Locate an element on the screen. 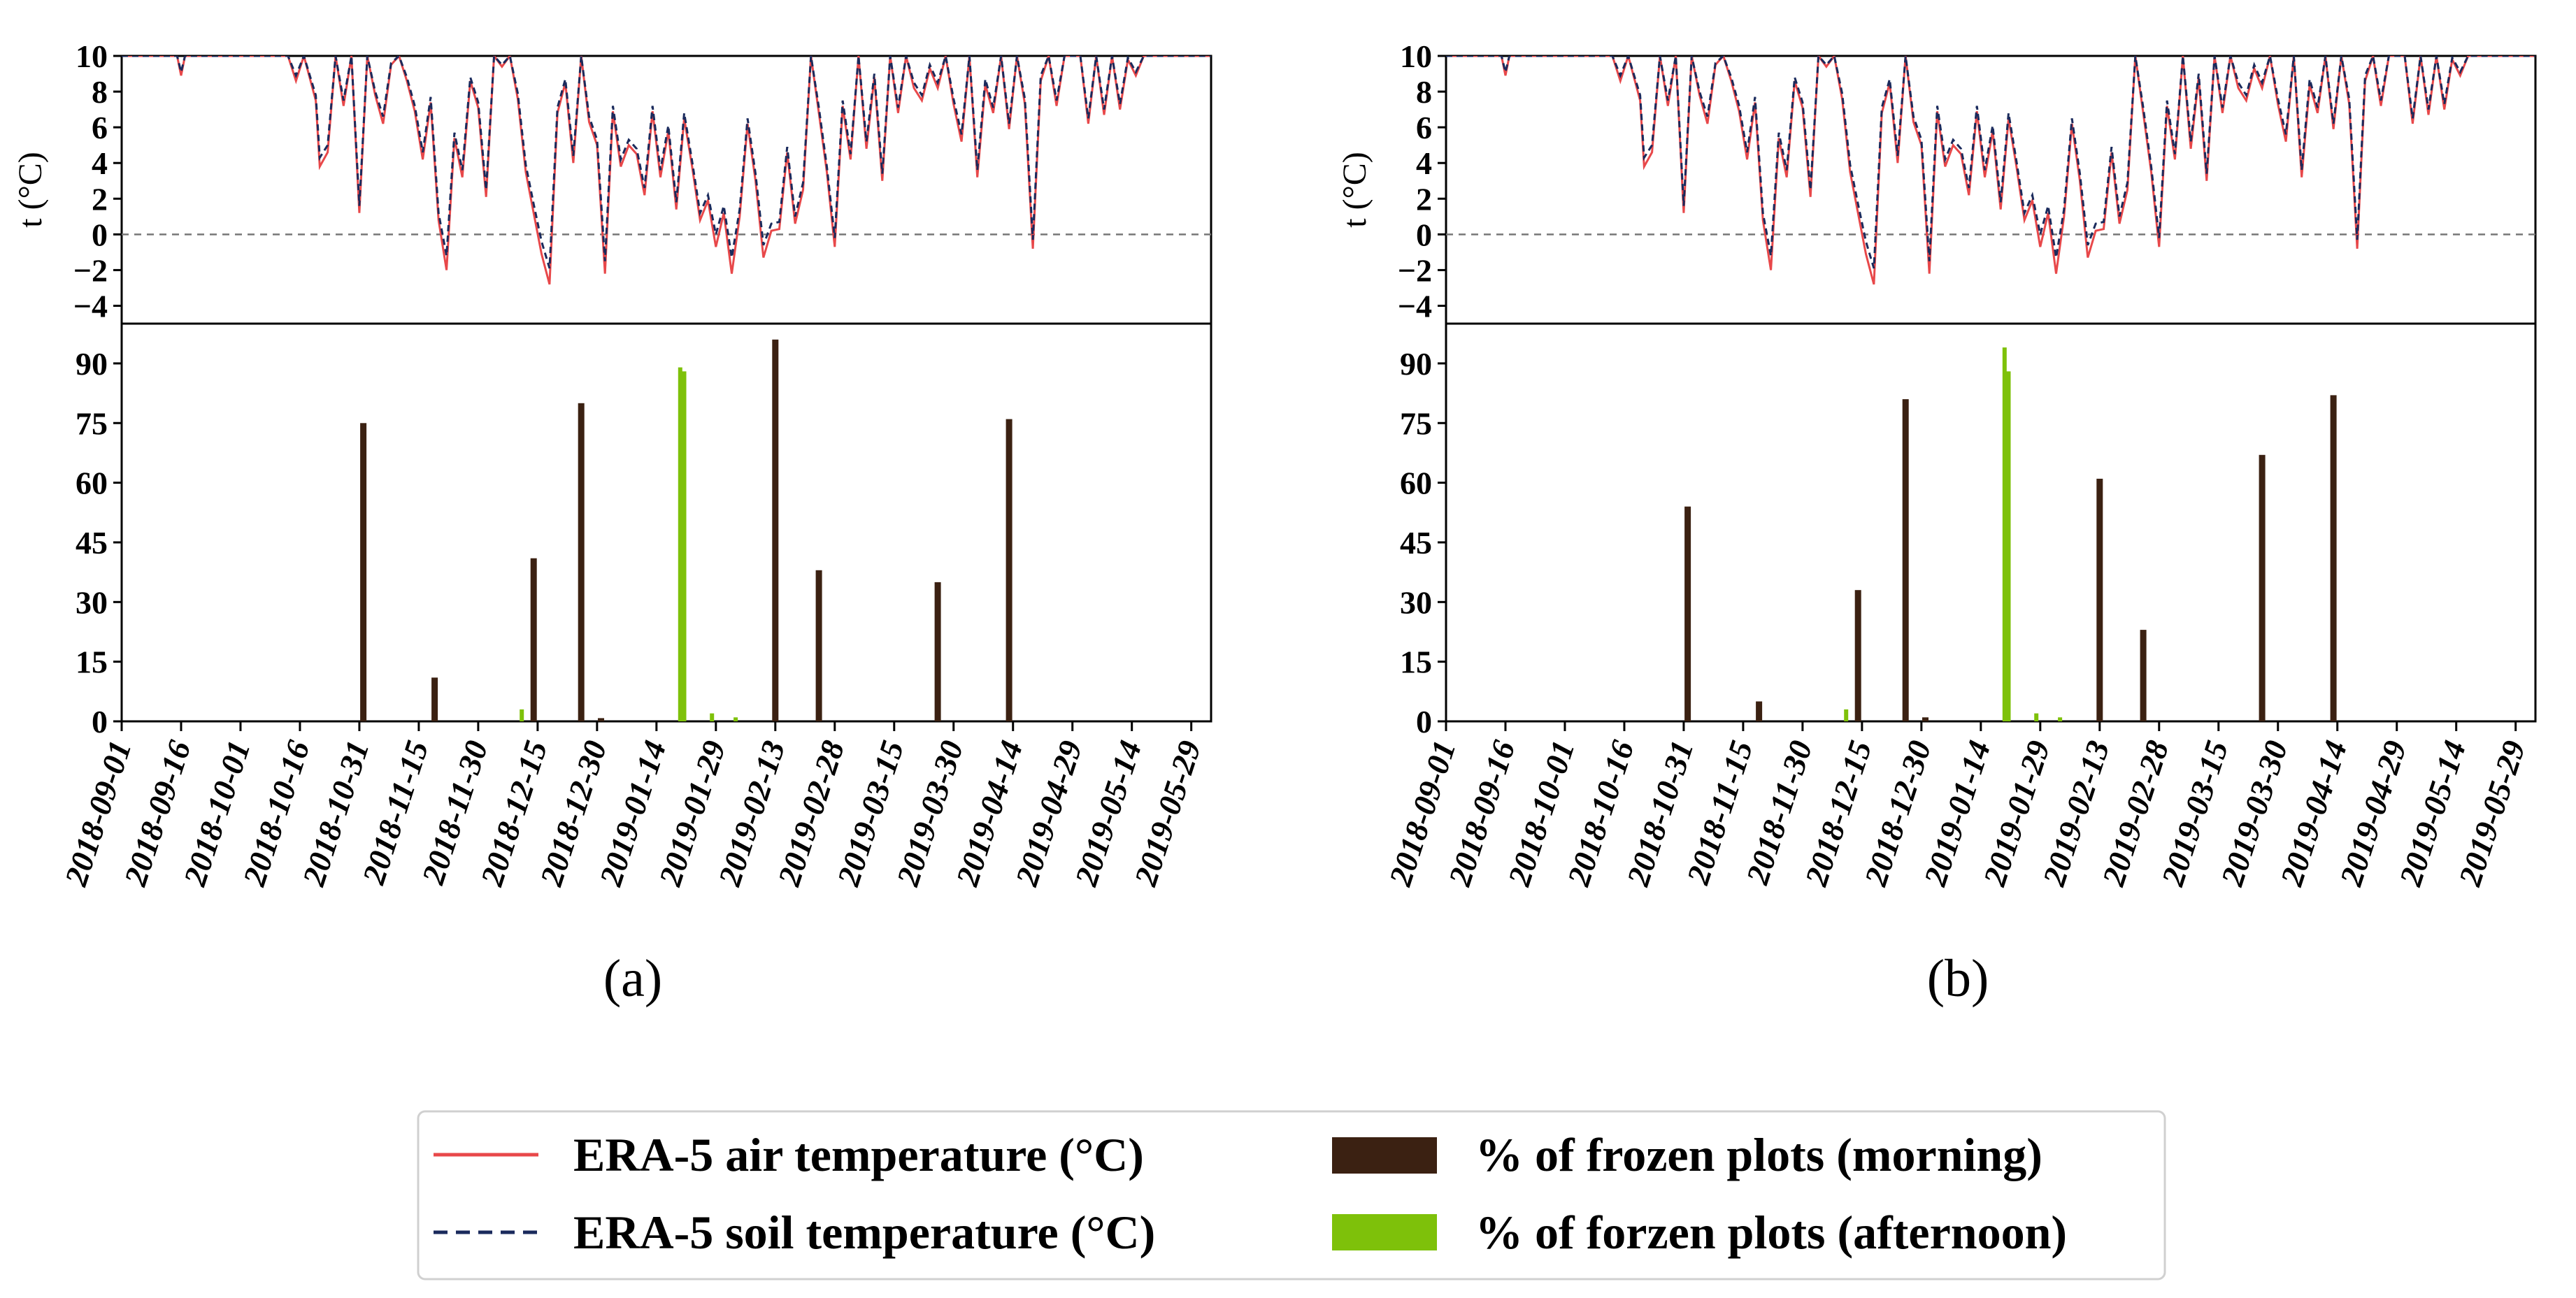 The height and width of the screenshot is (1298, 2576). panel-label: (b) is located at coordinates (1958, 978).